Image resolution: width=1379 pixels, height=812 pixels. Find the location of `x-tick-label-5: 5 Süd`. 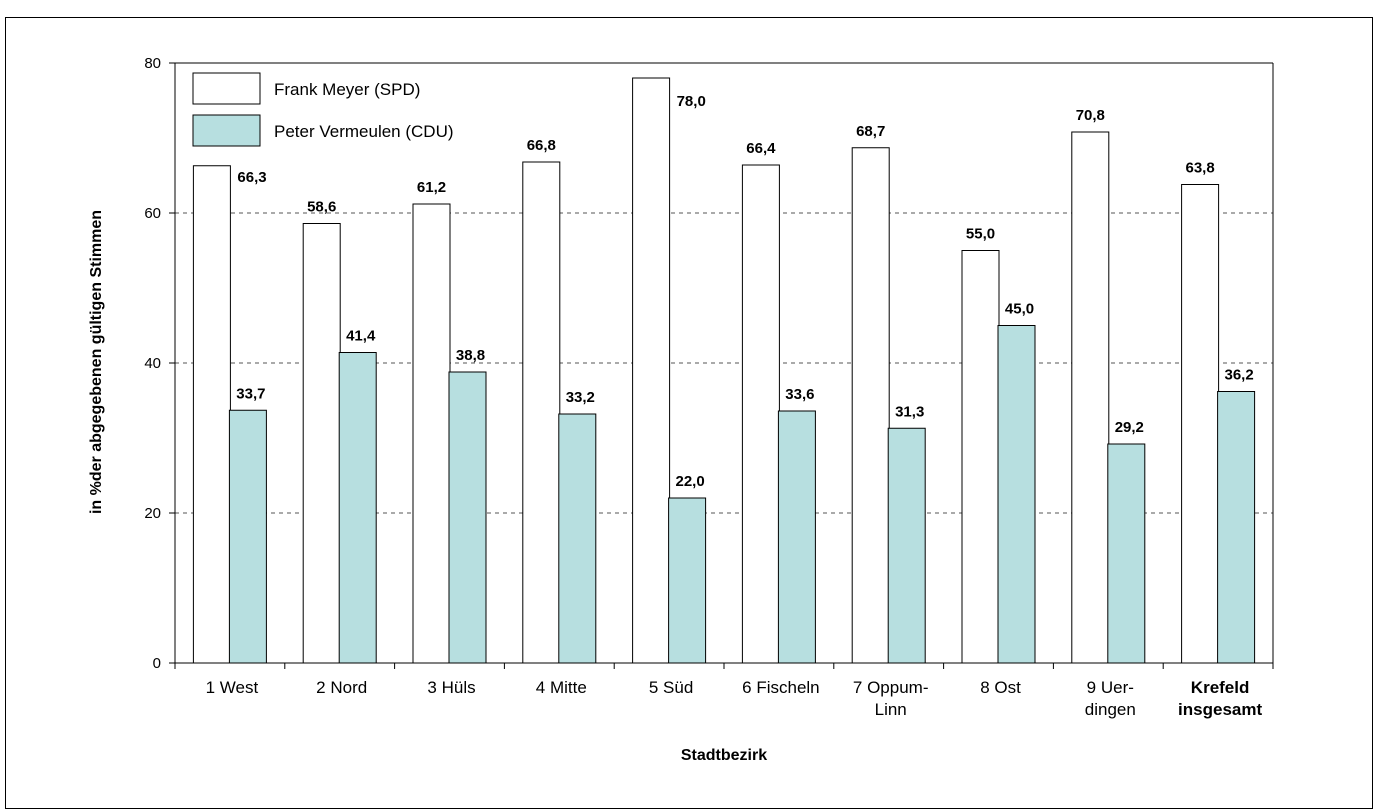

x-tick-label-5: 5 Süd is located at coordinates (671, 687).